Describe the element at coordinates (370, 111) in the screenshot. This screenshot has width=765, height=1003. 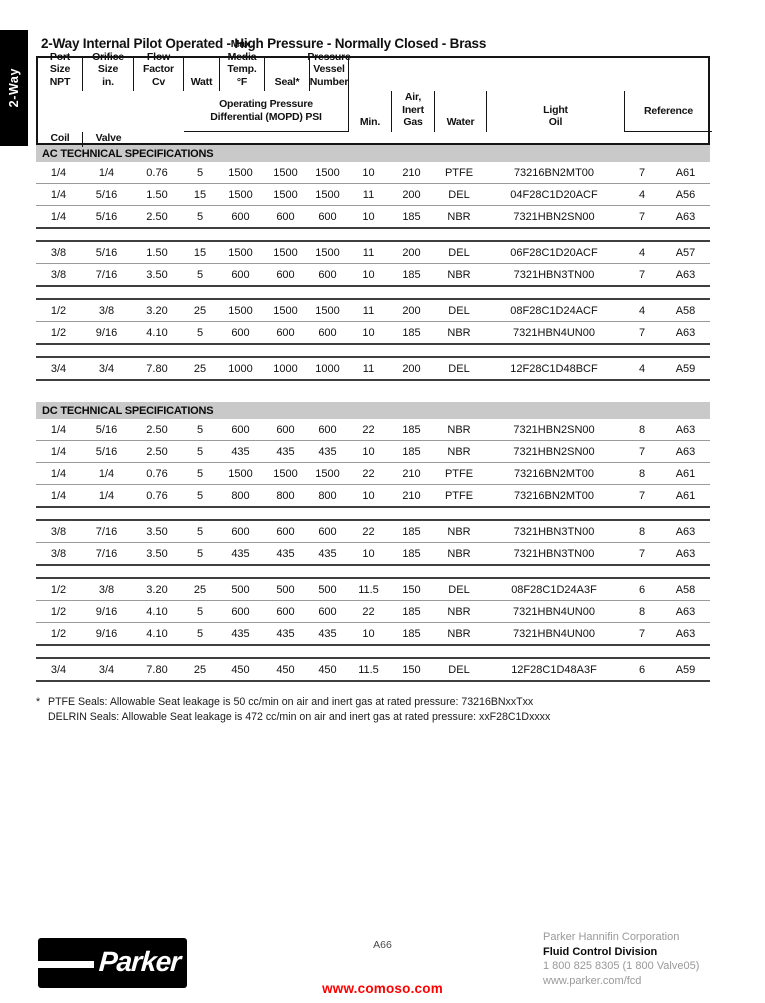
I see `col-header-min: Min.` at that location.